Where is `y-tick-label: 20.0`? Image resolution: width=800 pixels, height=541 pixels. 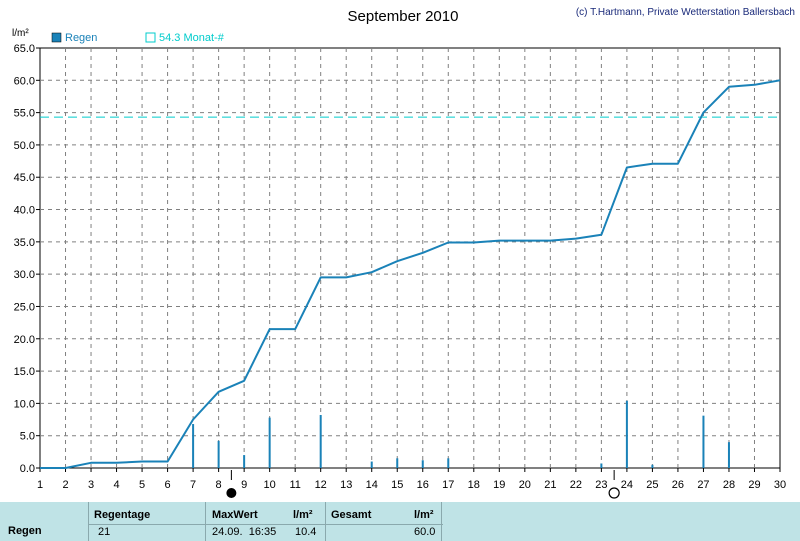
y-tick-label: 20.0 is located at coordinates (24, 340).